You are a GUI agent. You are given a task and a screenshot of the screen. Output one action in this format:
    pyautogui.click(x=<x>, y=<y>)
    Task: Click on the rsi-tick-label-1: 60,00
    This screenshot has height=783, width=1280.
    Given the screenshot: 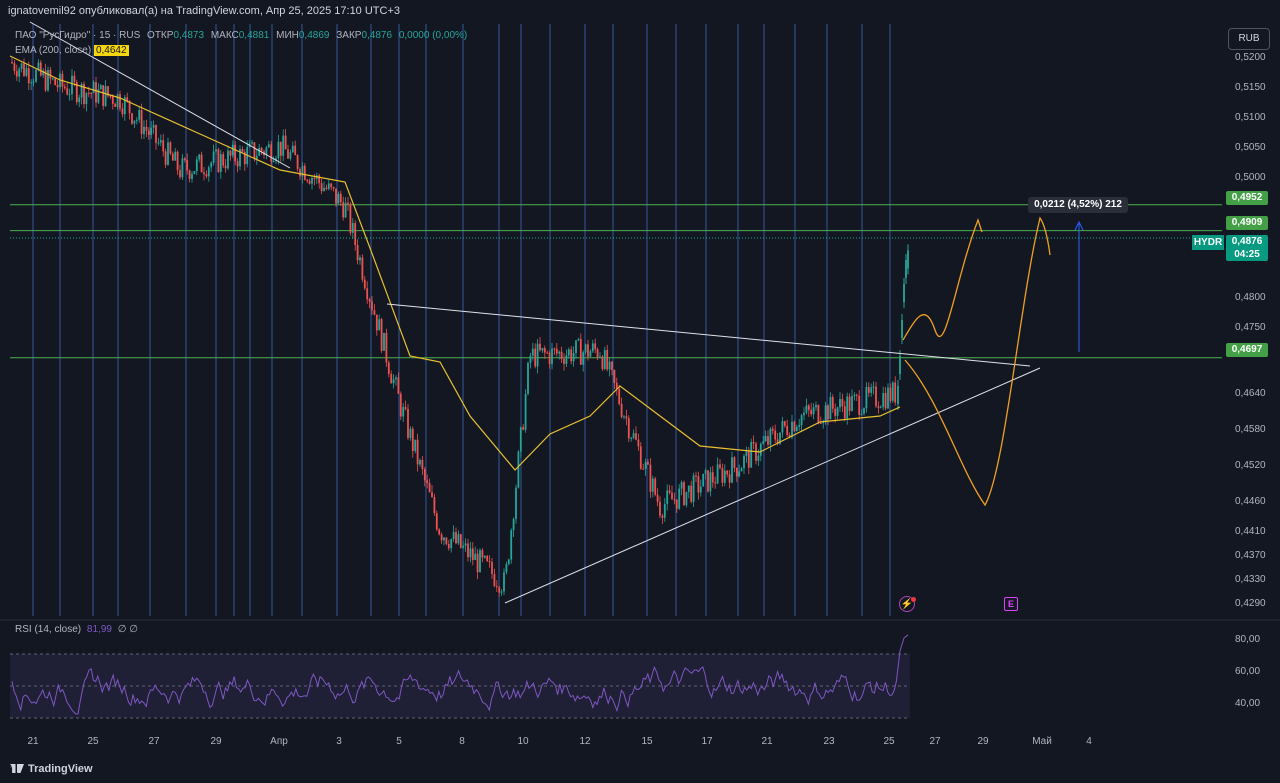 What is the action you would take?
    pyautogui.click(x=1247, y=671)
    